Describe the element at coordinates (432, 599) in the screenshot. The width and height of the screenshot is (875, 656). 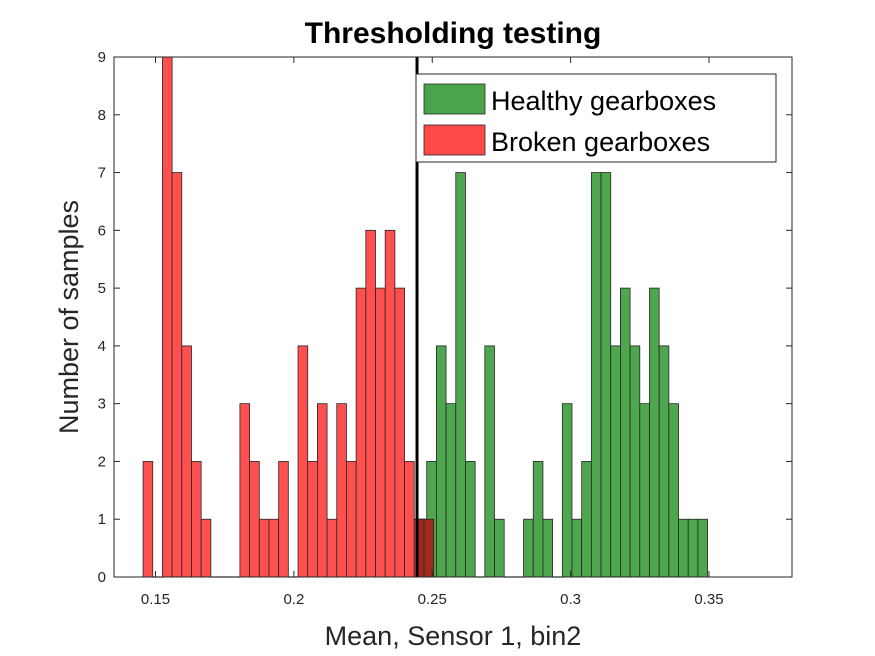
I see `x-tick-label-2: 0.25` at that location.